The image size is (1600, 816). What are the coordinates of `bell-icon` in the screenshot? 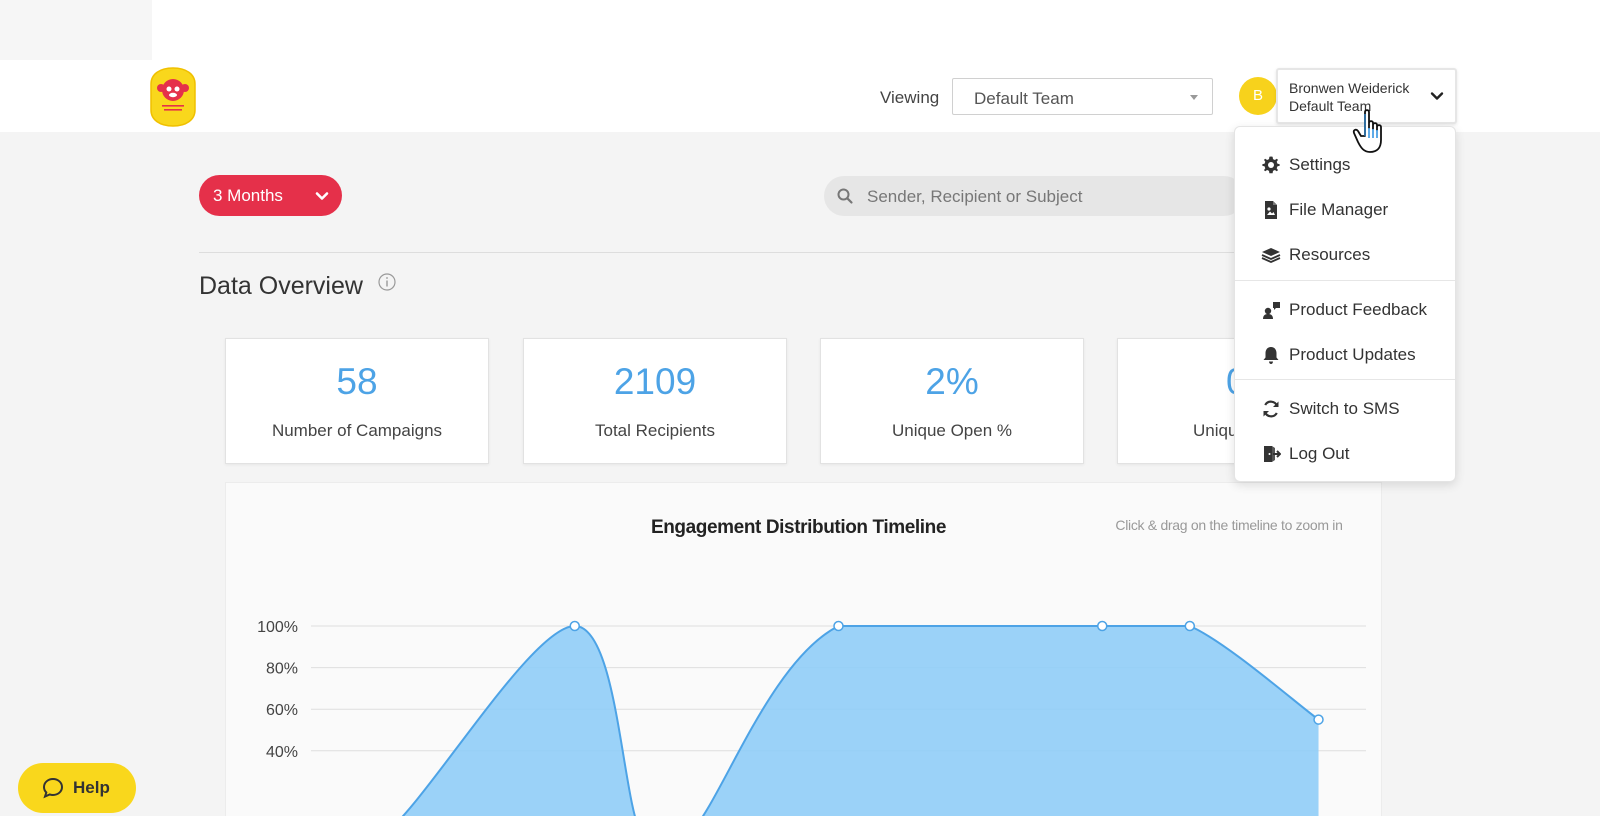 It's located at (1271, 355).